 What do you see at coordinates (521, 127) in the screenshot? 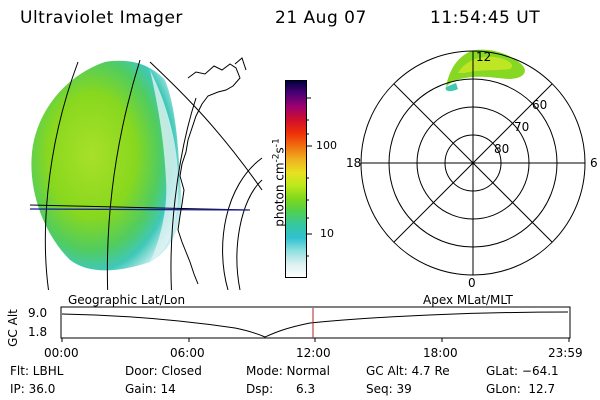
I see `lat-label-70: 70` at bounding box center [521, 127].